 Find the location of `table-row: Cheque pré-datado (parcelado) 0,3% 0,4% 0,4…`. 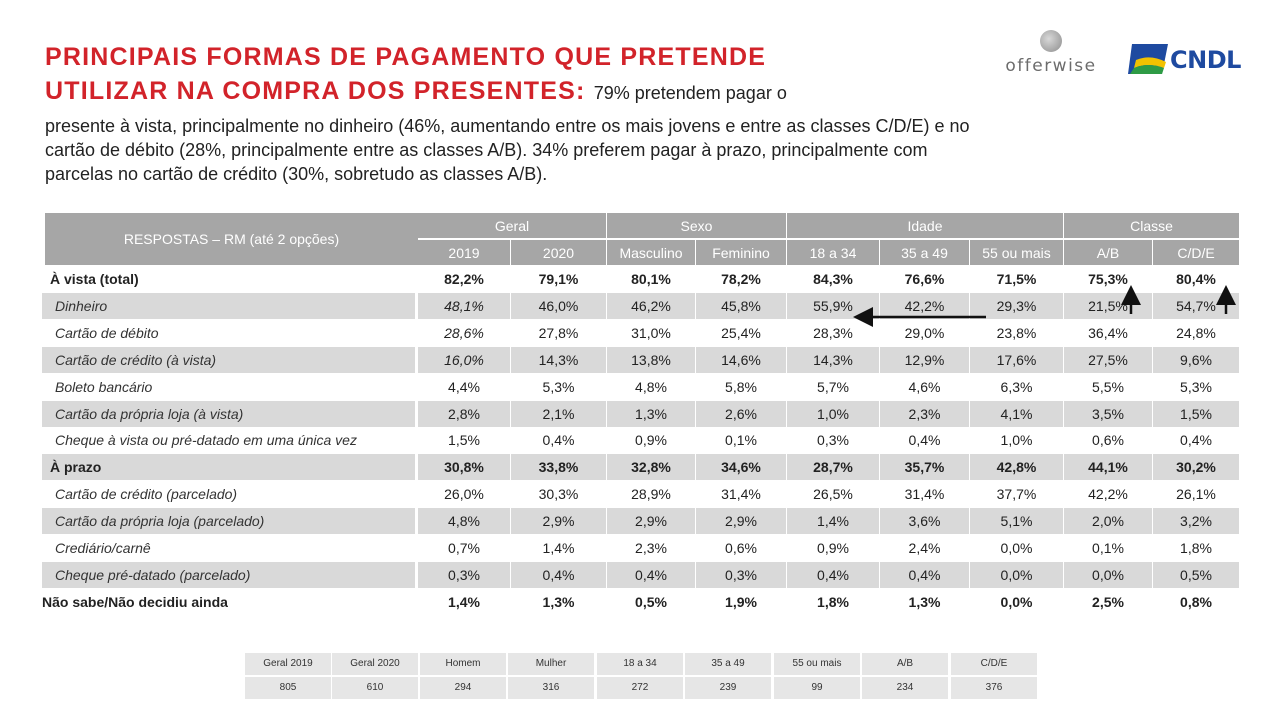

table-row: Cheque pré-datado (parcelado) 0,3% 0,4% 0,4… is located at coordinates (642, 574).